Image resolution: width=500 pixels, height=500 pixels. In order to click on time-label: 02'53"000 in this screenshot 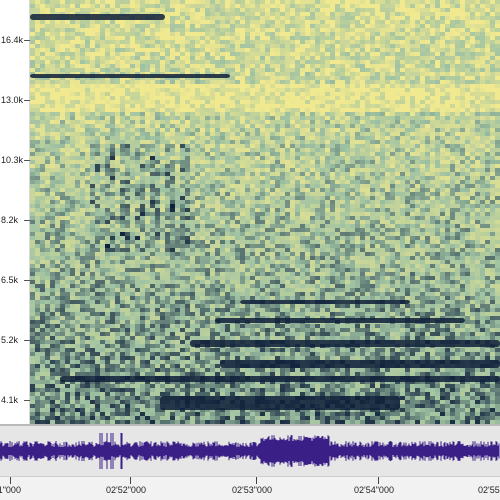, I will do `click(252, 490)`.